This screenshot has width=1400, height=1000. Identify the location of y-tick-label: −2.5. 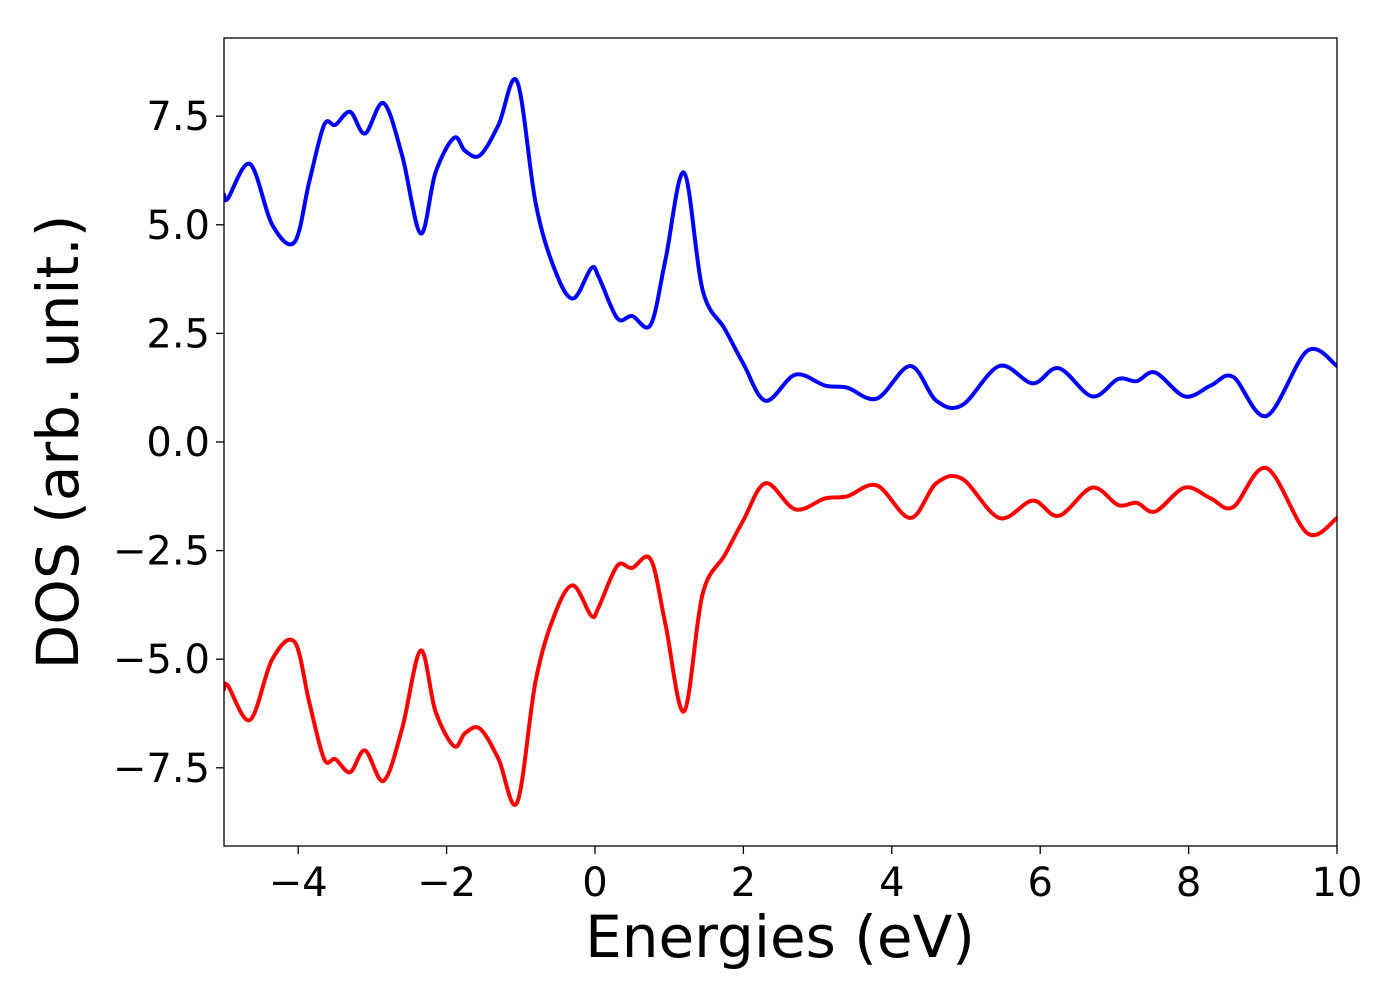
(161, 552).